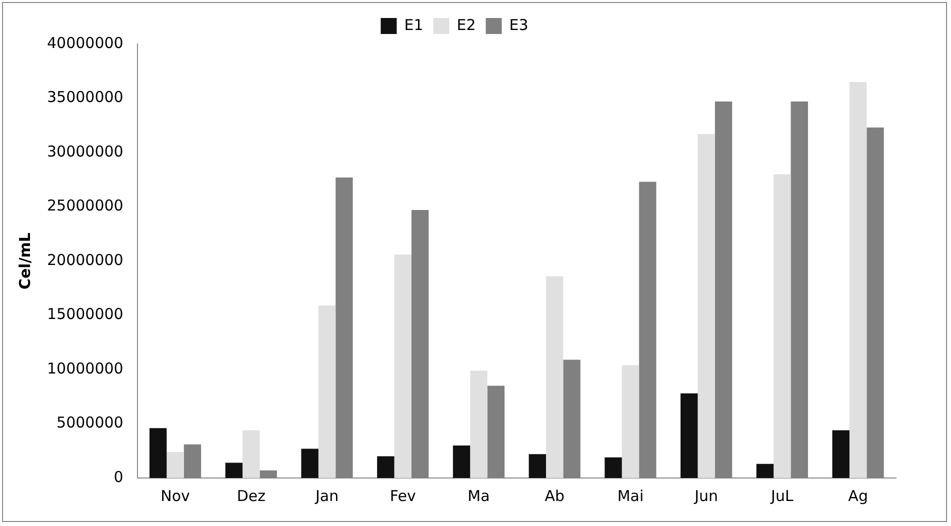 The image size is (951, 526). Describe the element at coordinates (554, 495) in the screenshot. I see `x-tick-label: Ab` at that location.